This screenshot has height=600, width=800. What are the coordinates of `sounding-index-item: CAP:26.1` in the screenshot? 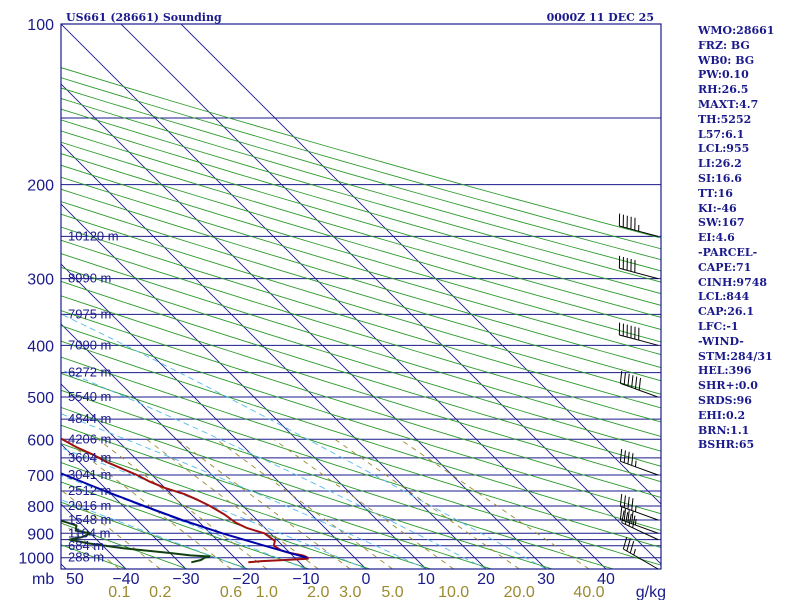 It's located at (726, 312).